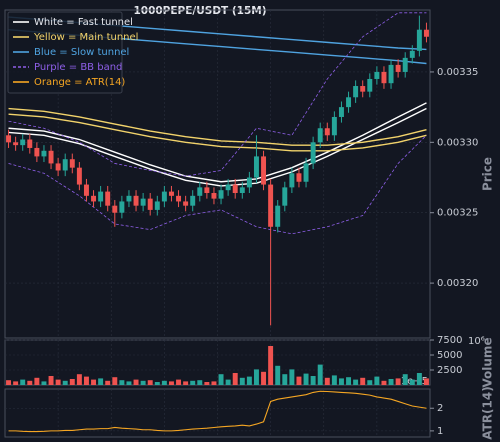 The width and height of the screenshot is (500, 442). What do you see at coordinates (78, 67) in the screenshot?
I see `legend-label: Purple = BB band` at bounding box center [78, 67].